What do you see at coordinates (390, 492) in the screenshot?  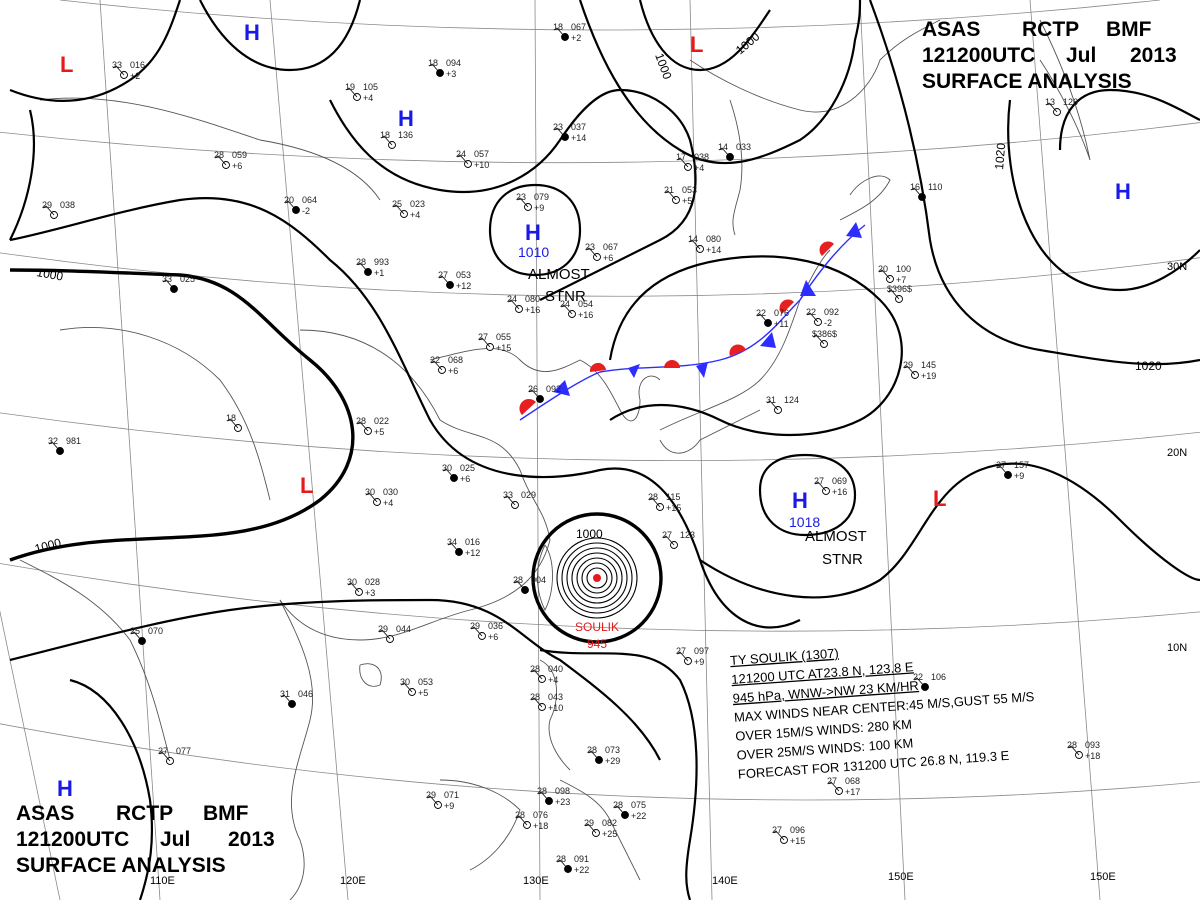 I see `station-pressure: 030` at bounding box center [390, 492].